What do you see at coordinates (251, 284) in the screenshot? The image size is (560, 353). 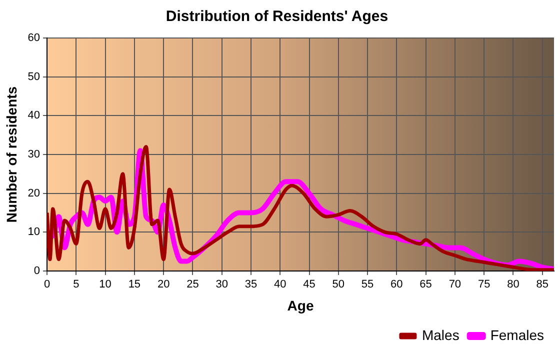 I see `x-tick-label: 35` at bounding box center [251, 284].